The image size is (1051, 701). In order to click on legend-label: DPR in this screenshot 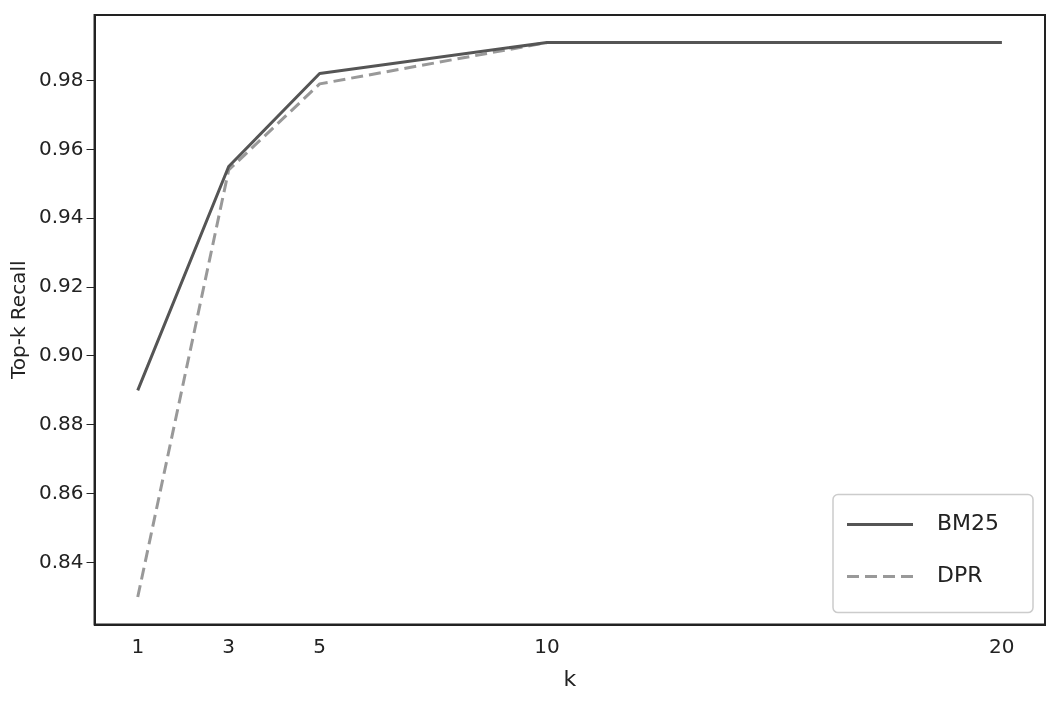, I will do `click(960, 575)`.